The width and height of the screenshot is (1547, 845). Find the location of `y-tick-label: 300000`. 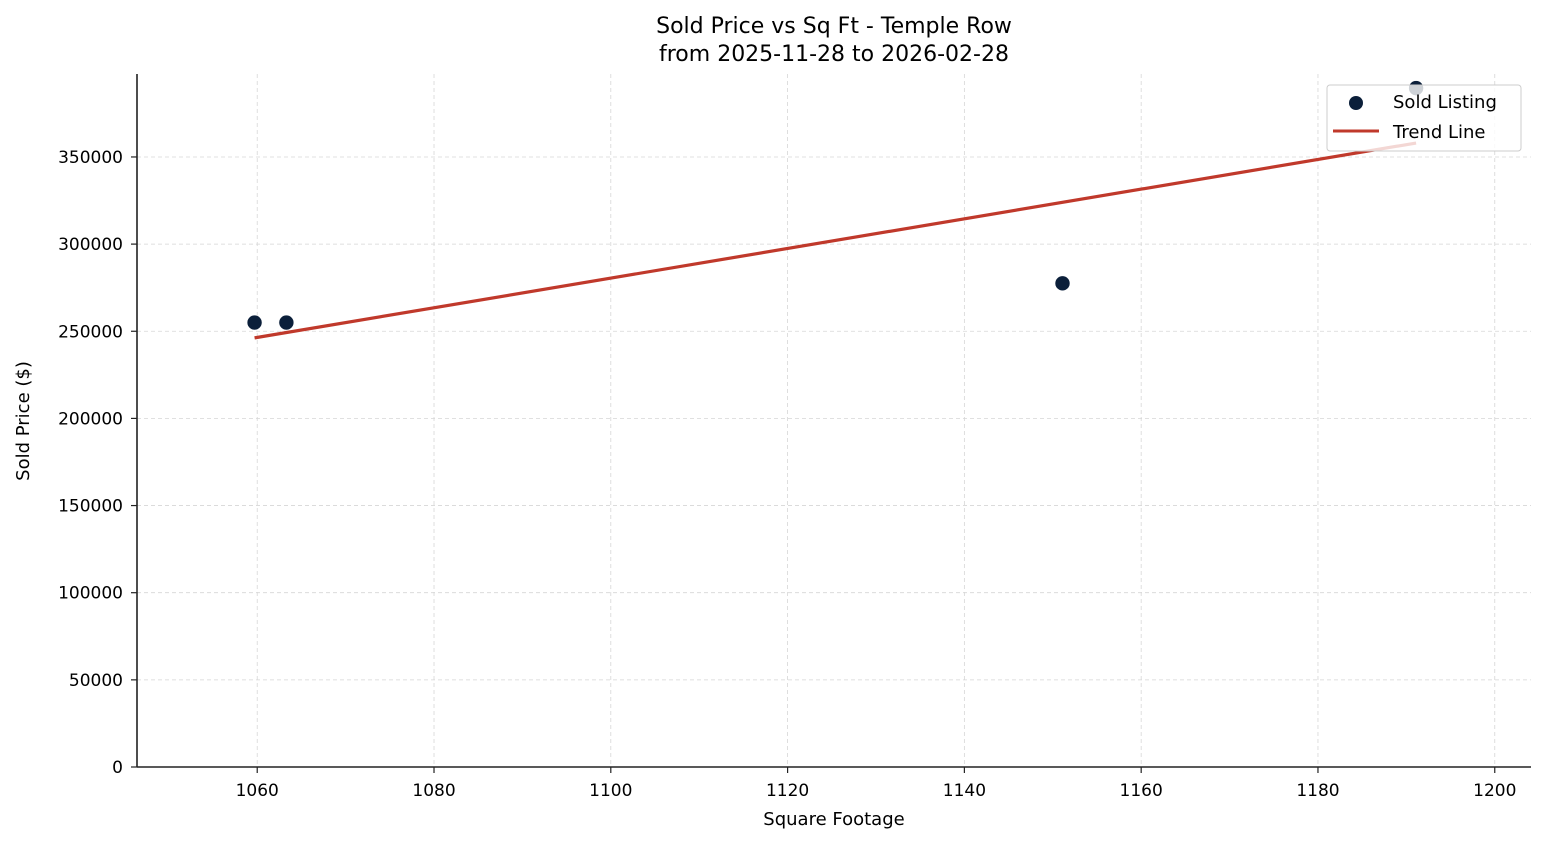

y-tick-label: 300000 is located at coordinates (90, 245).